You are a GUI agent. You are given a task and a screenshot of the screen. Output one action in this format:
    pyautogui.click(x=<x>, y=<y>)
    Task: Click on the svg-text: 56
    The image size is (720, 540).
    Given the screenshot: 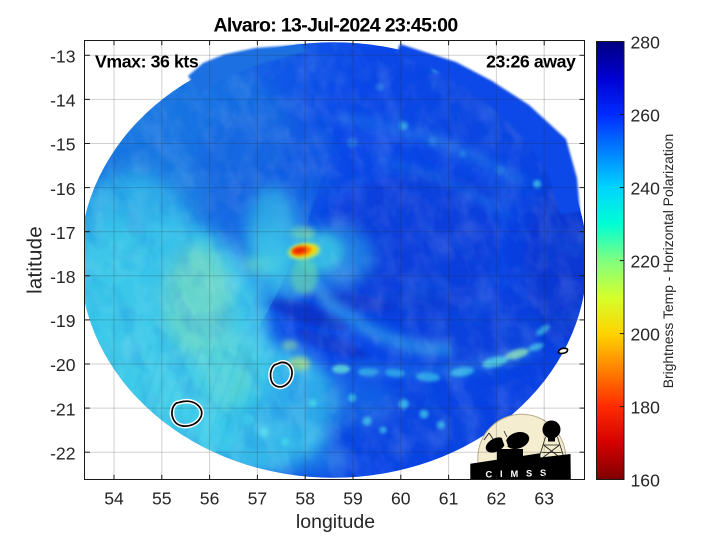 What is the action you would take?
    pyautogui.click(x=210, y=499)
    